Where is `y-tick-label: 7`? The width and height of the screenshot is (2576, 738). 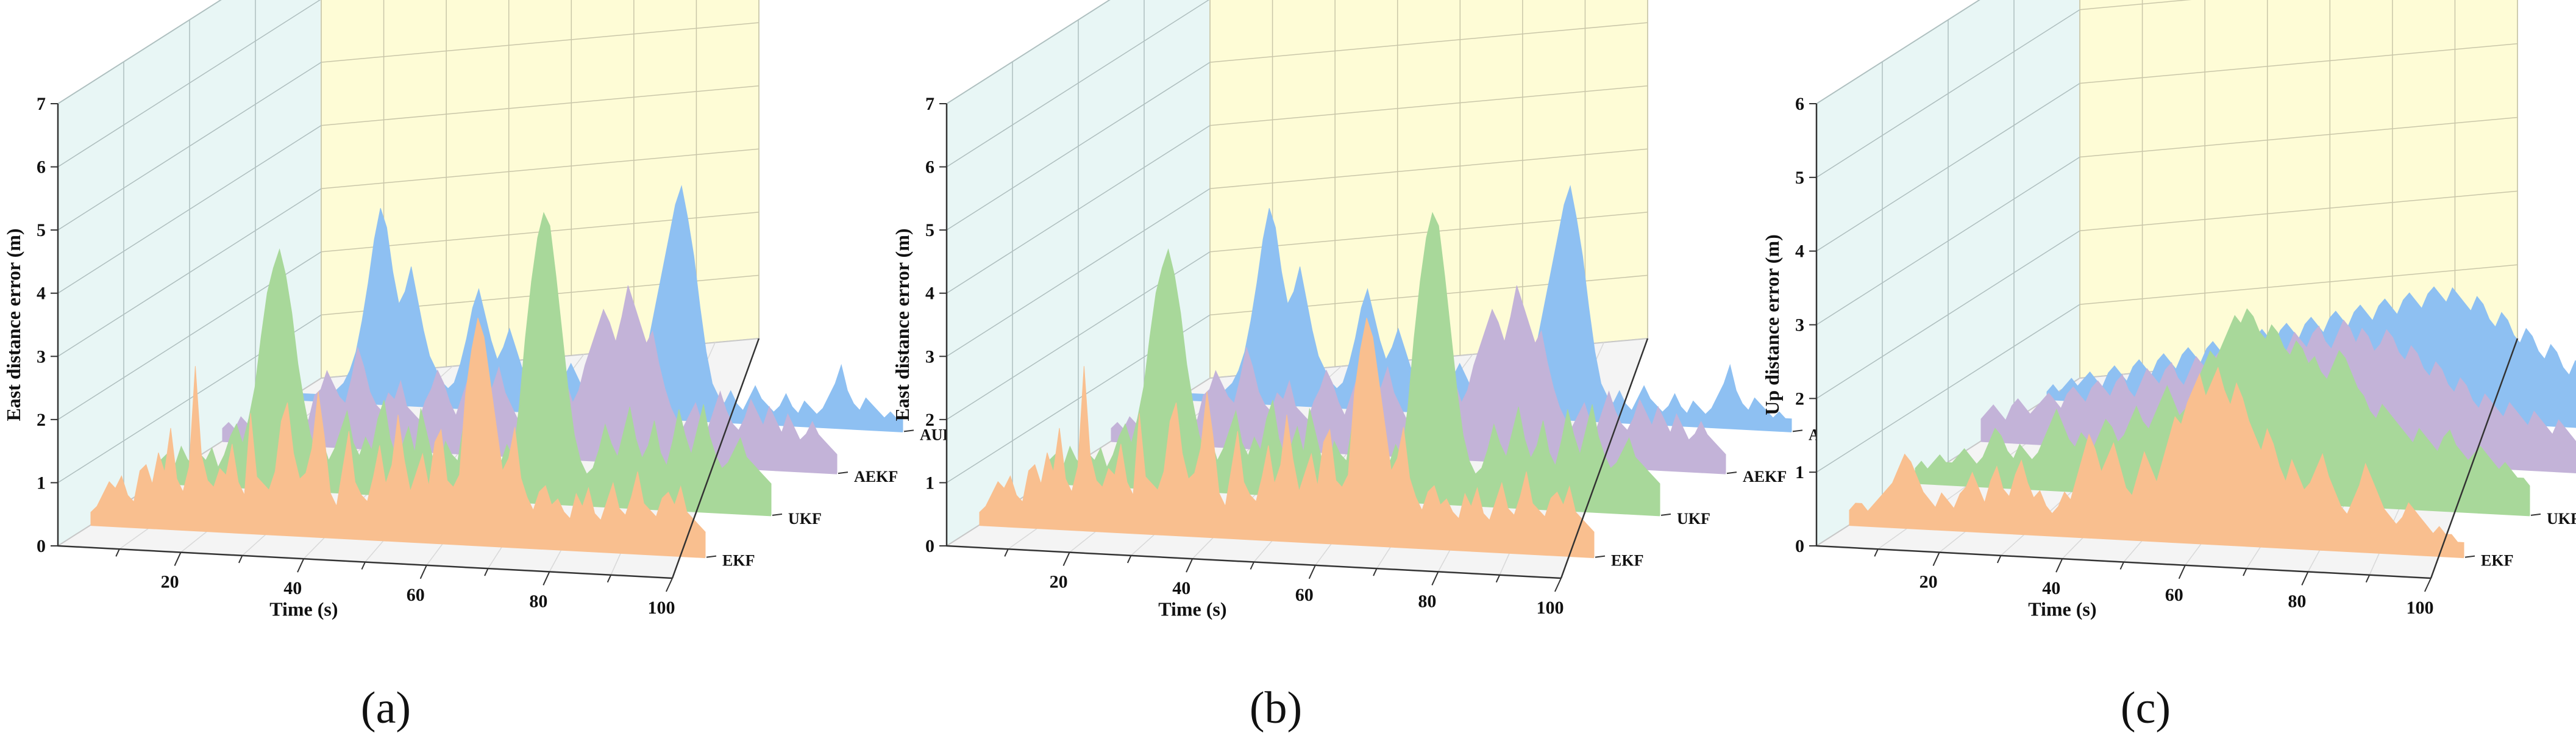
y-tick-label: 7 is located at coordinates (929, 104).